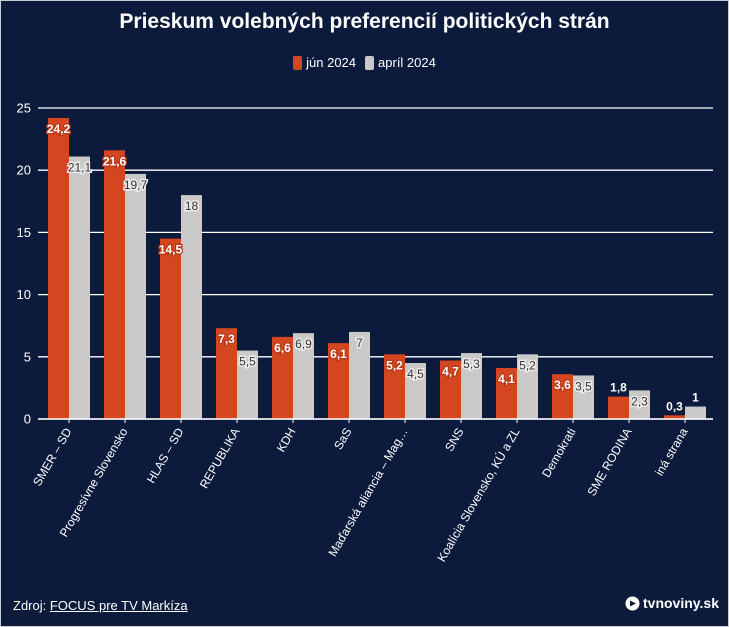 The height and width of the screenshot is (627, 729). What do you see at coordinates (671, 451) in the screenshot?
I see `x-tick-label: iná strana` at bounding box center [671, 451].